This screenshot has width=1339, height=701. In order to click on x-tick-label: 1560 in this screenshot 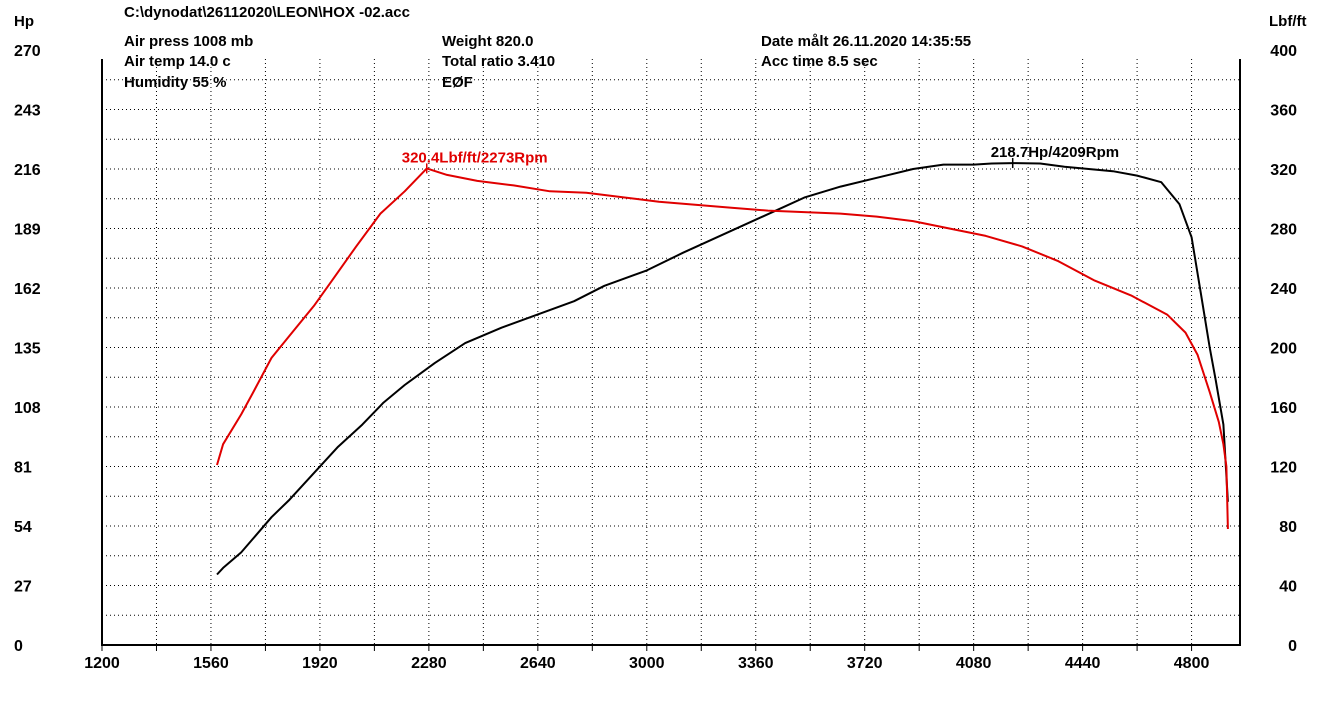, I will do `click(211, 663)`.